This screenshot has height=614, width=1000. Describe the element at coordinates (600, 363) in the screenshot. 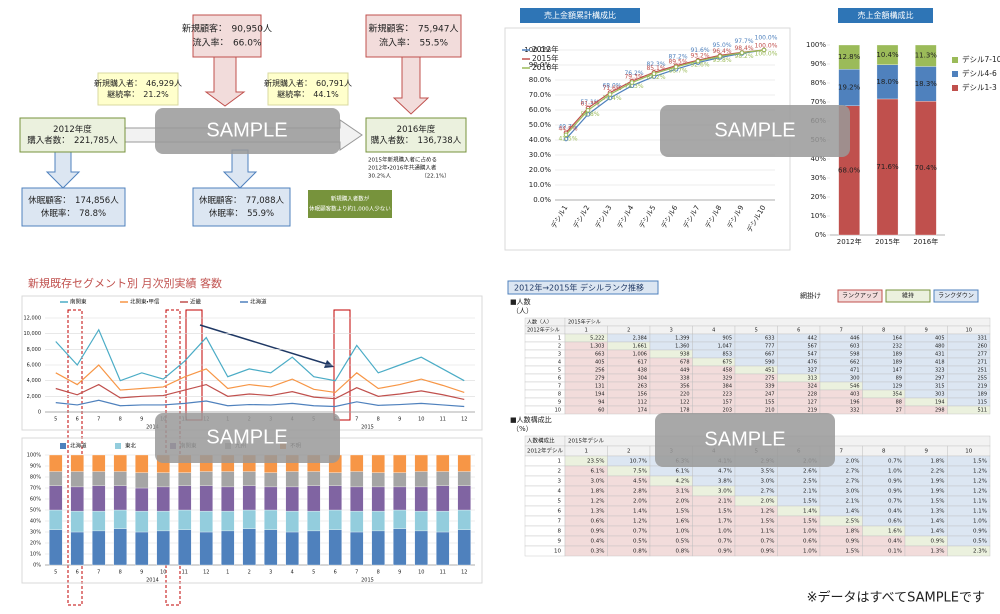

I see `table-value: 405` at that location.